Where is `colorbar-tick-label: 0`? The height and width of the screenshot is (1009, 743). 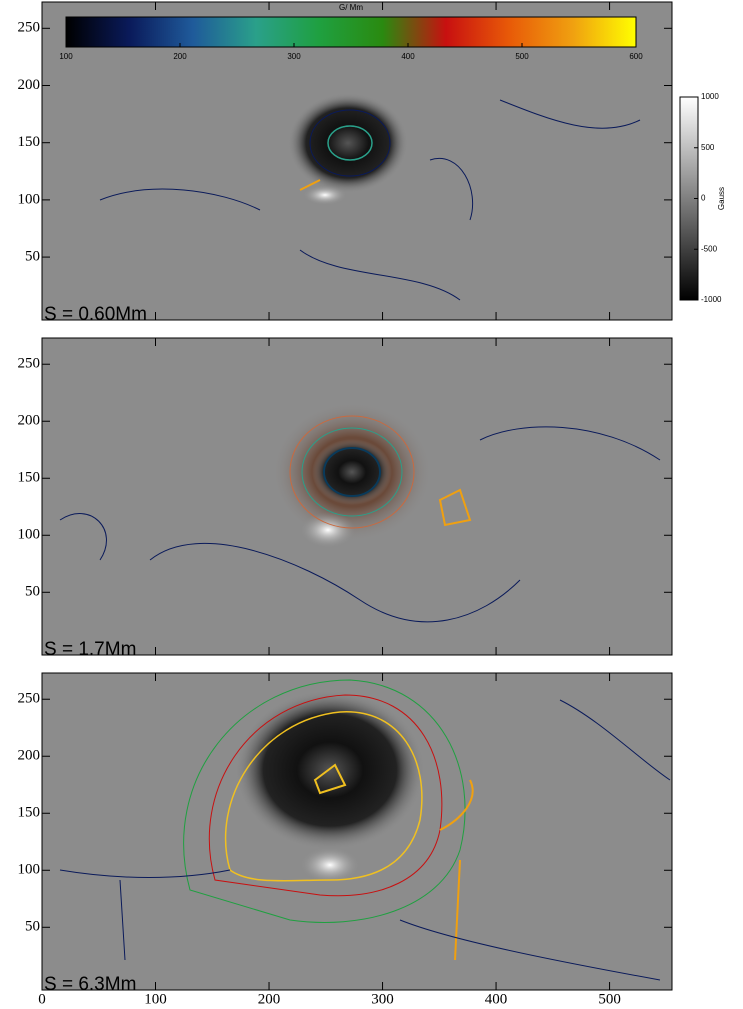 colorbar-tick-label: 0 is located at coordinates (703, 198).